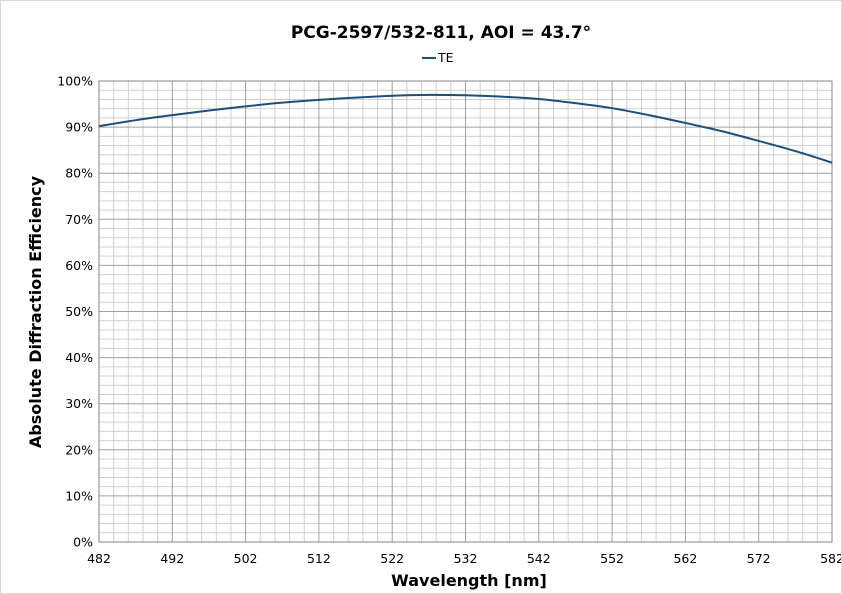 The image size is (842, 594). What do you see at coordinates (445, 57) in the screenshot?
I see `legend-label-te: TE` at bounding box center [445, 57].